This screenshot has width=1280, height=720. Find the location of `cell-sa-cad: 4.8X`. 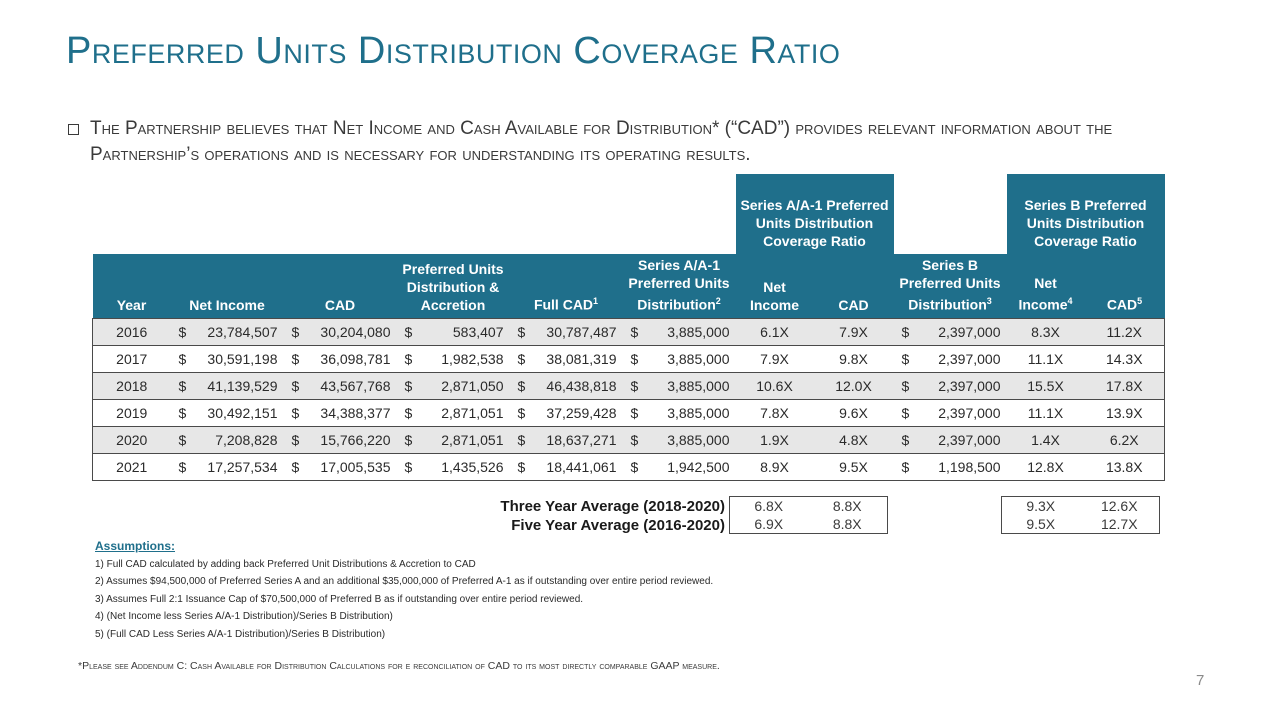

cell-sa-cad: 4.8X is located at coordinates (853, 440).